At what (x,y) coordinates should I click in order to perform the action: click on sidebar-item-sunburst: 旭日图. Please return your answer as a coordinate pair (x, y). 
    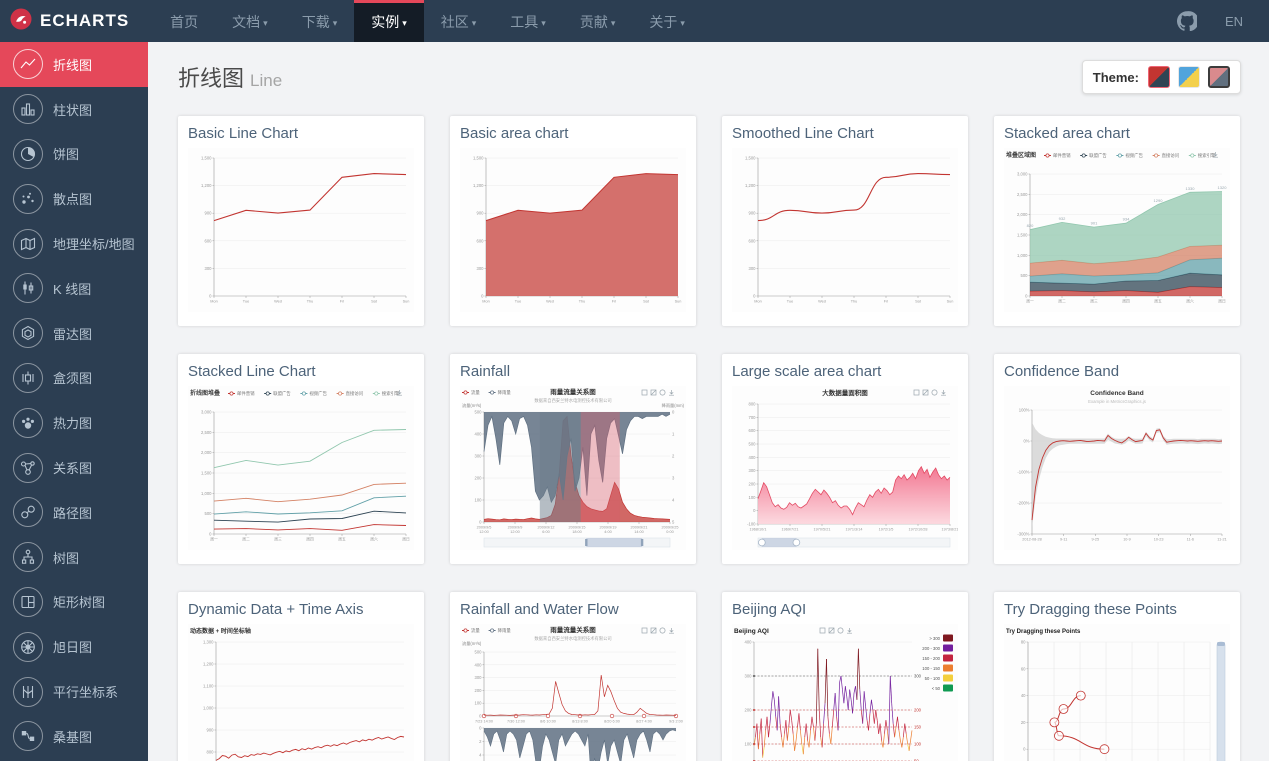
    Looking at the image, I should click on (74, 646).